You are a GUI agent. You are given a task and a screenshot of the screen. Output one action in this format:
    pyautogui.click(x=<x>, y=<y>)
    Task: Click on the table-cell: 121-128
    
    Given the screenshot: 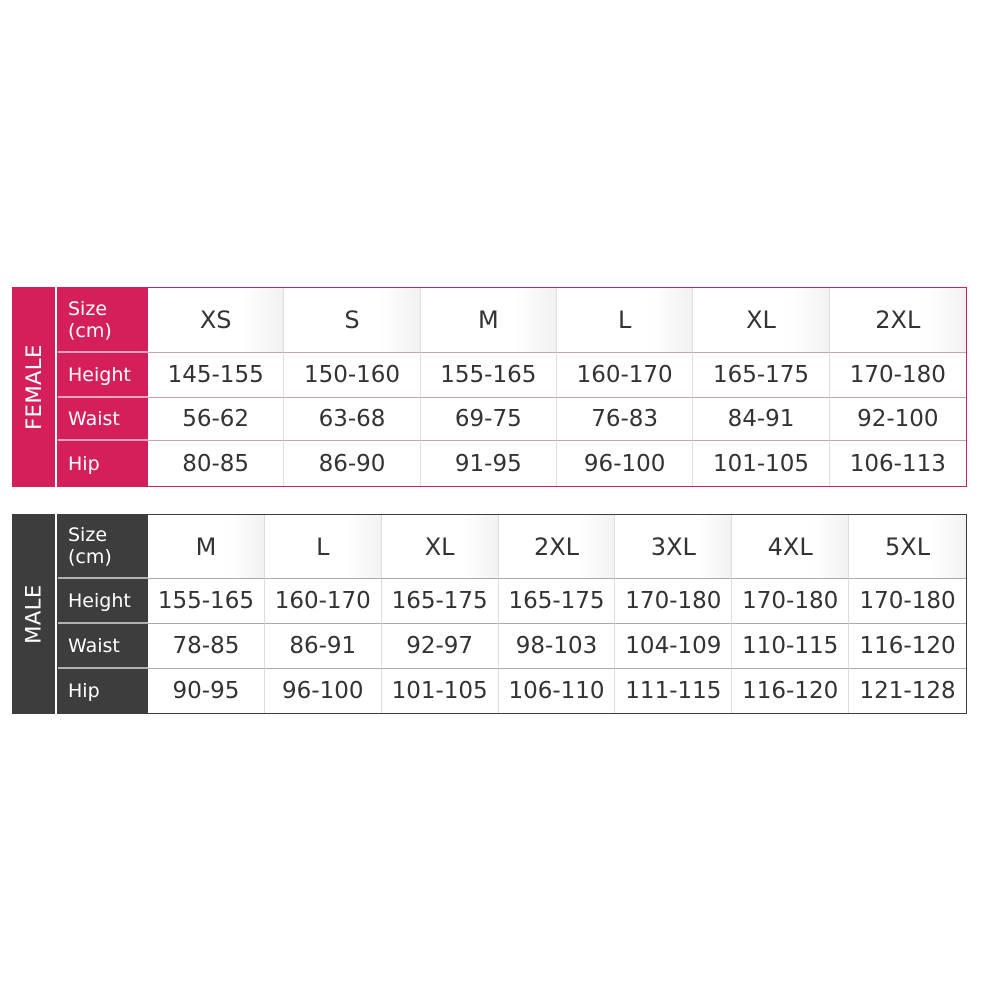 What is the action you would take?
    pyautogui.click(x=907, y=691)
    